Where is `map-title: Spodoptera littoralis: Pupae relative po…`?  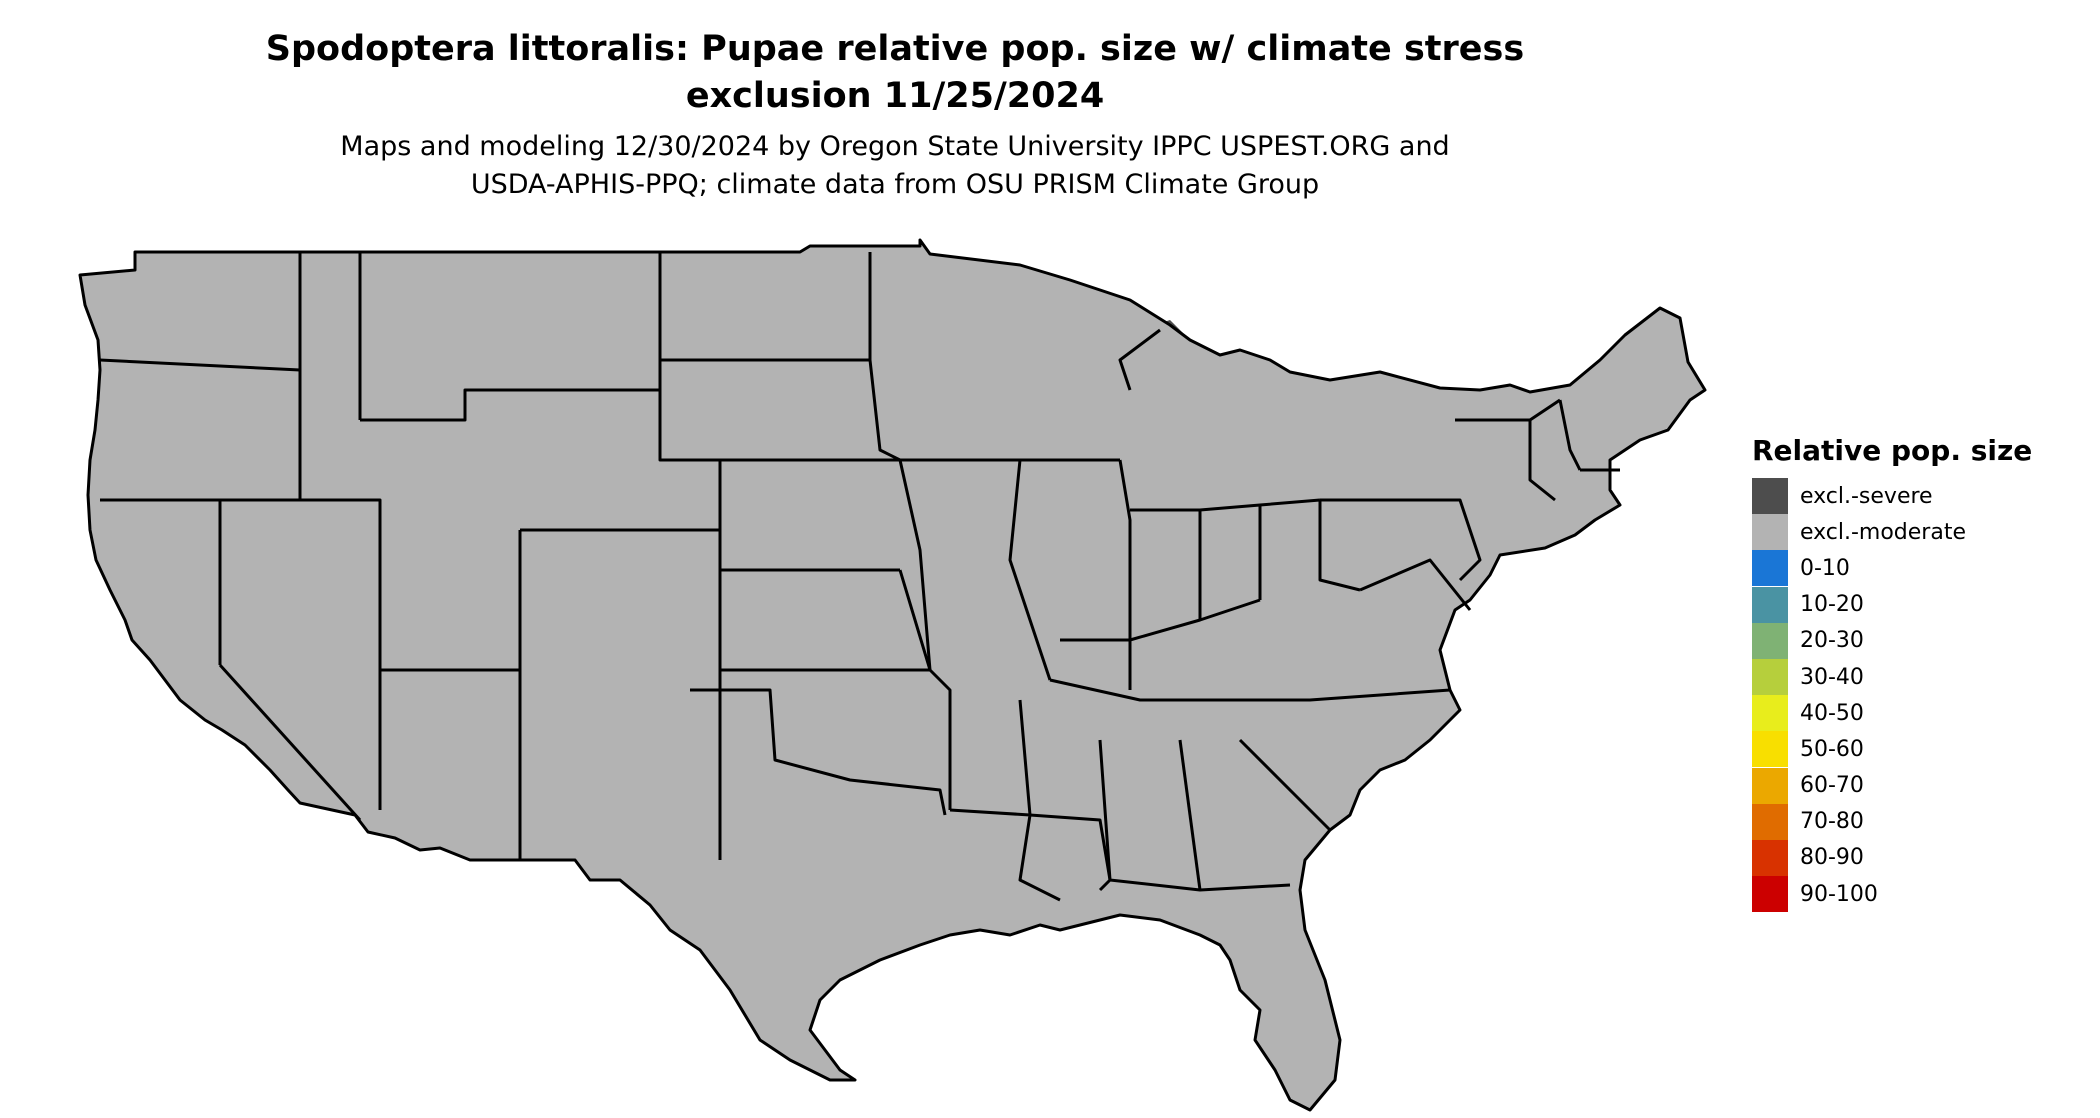 map-title: Spodoptera littoralis: Pupae relative po… is located at coordinates (895, 73).